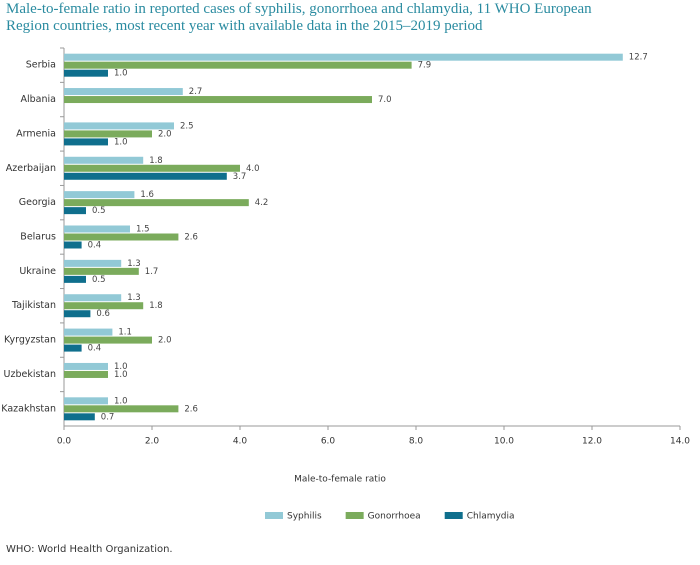 Image resolution: width=700 pixels, height=565 pixels. What do you see at coordinates (240, 442) in the screenshot?
I see `x-tick-label: 4.0` at bounding box center [240, 442].